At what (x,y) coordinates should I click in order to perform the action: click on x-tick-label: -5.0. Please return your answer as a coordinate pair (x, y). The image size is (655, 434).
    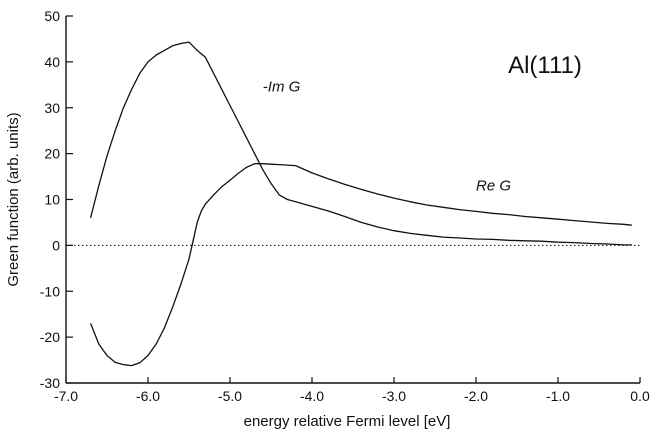
    Looking at the image, I should click on (230, 396).